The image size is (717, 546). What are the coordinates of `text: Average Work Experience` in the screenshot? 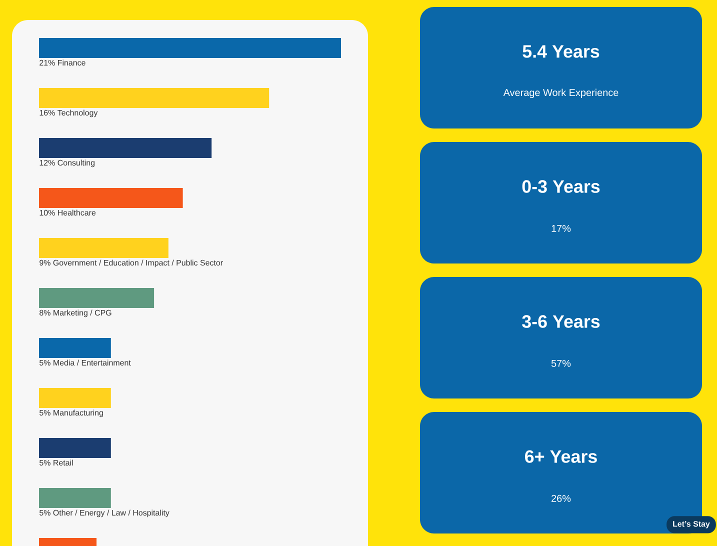 It's located at (560, 93).